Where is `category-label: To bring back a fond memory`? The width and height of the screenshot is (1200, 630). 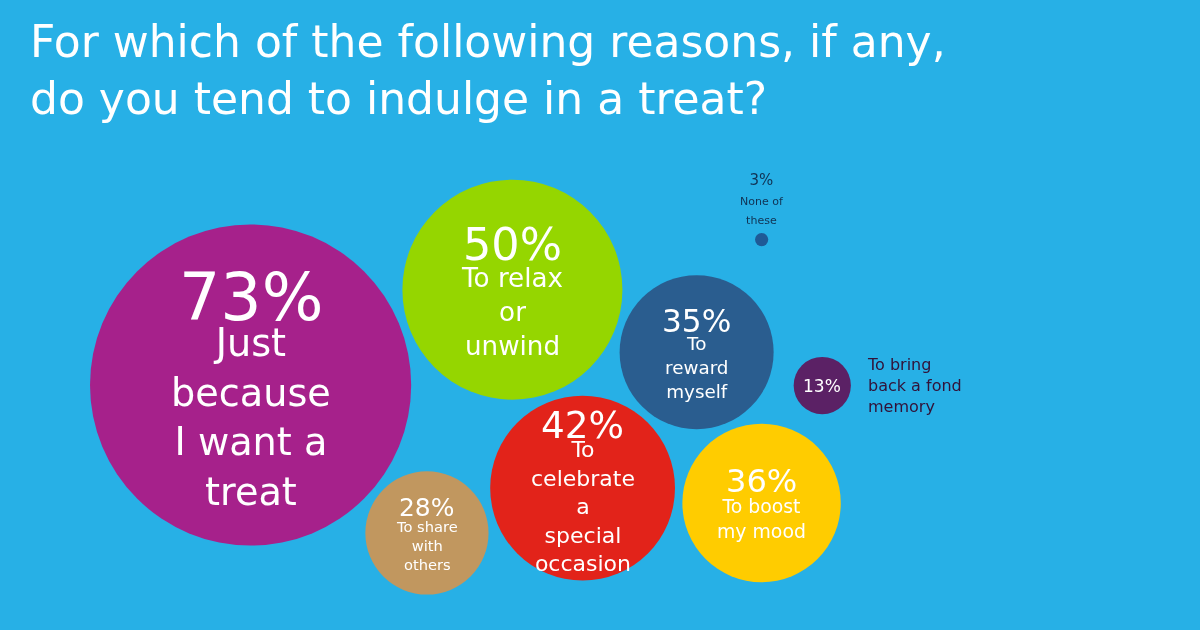
category-label: To bring back a fond memory is located at coordinates (914, 385).